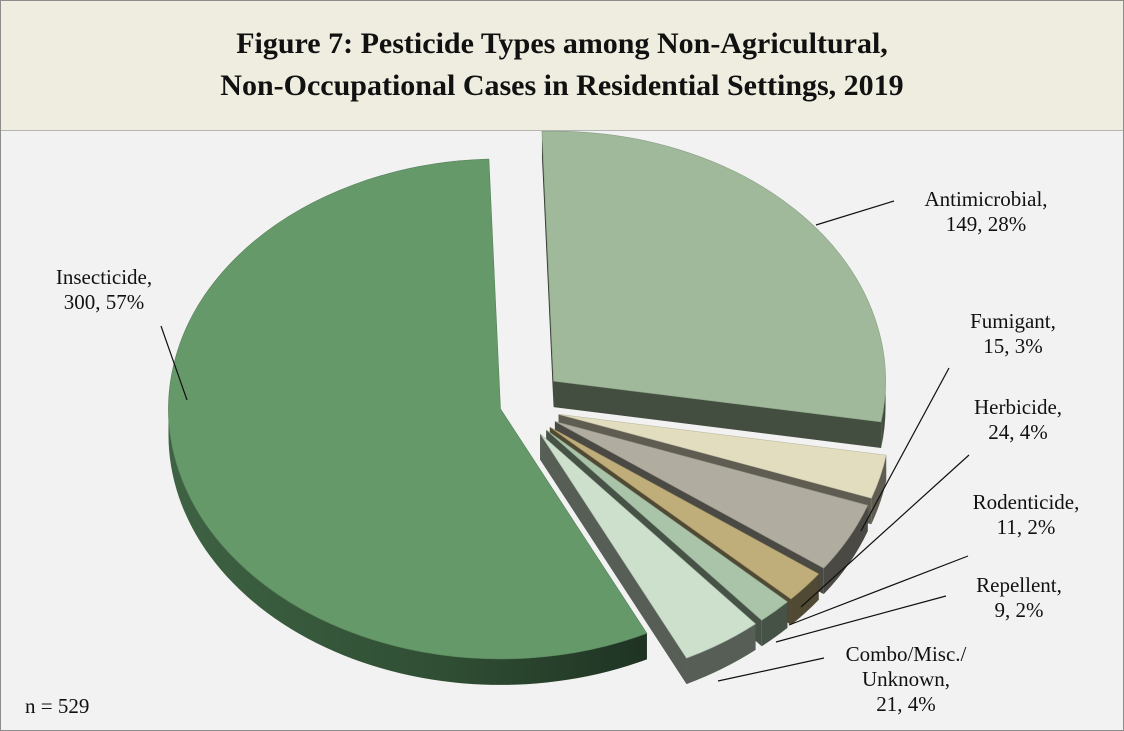 Image resolution: width=1124 pixels, height=731 pixels. What do you see at coordinates (1018, 432) in the screenshot?
I see `slice-label-herbicide-line-2: 24, 4%` at bounding box center [1018, 432].